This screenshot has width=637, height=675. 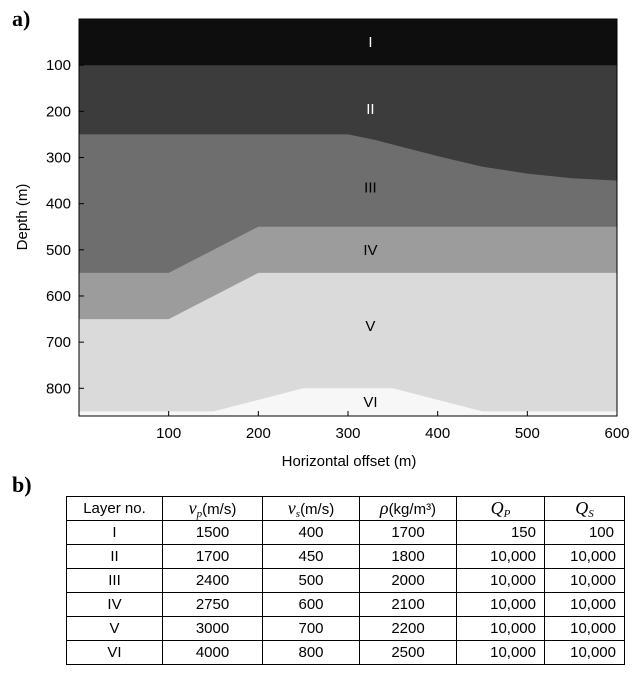 What do you see at coordinates (212, 556) in the screenshot?
I see `cell-vp: 1700` at bounding box center [212, 556].